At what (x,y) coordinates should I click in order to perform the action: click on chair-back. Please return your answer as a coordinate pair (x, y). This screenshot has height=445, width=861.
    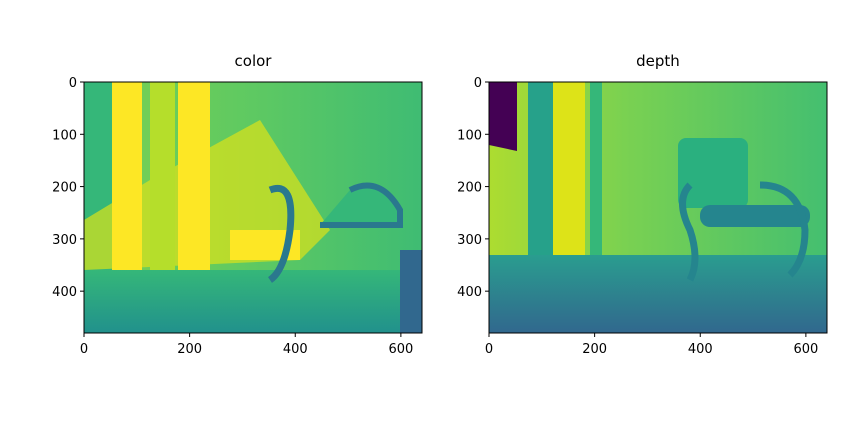
    Looking at the image, I should click on (713, 173).